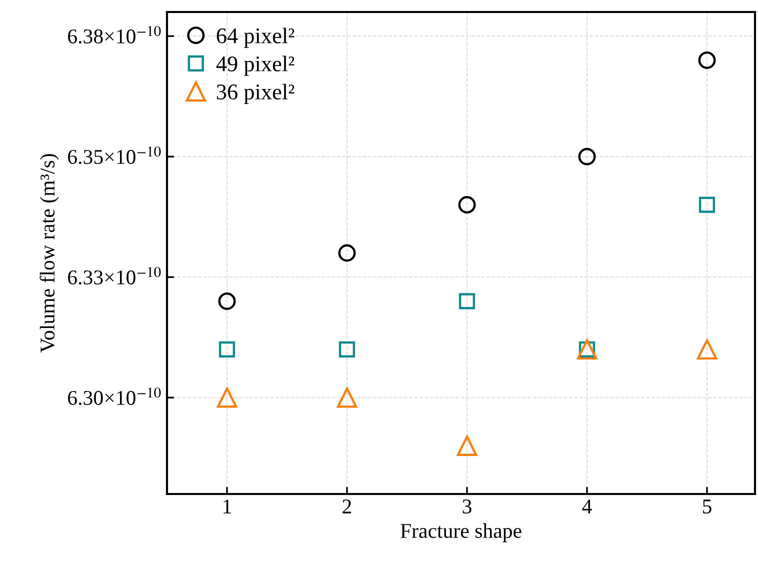 The width and height of the screenshot is (758, 563). What do you see at coordinates (255, 38) in the screenshot?
I see `legend-label: 64 pixel²` at bounding box center [255, 38].